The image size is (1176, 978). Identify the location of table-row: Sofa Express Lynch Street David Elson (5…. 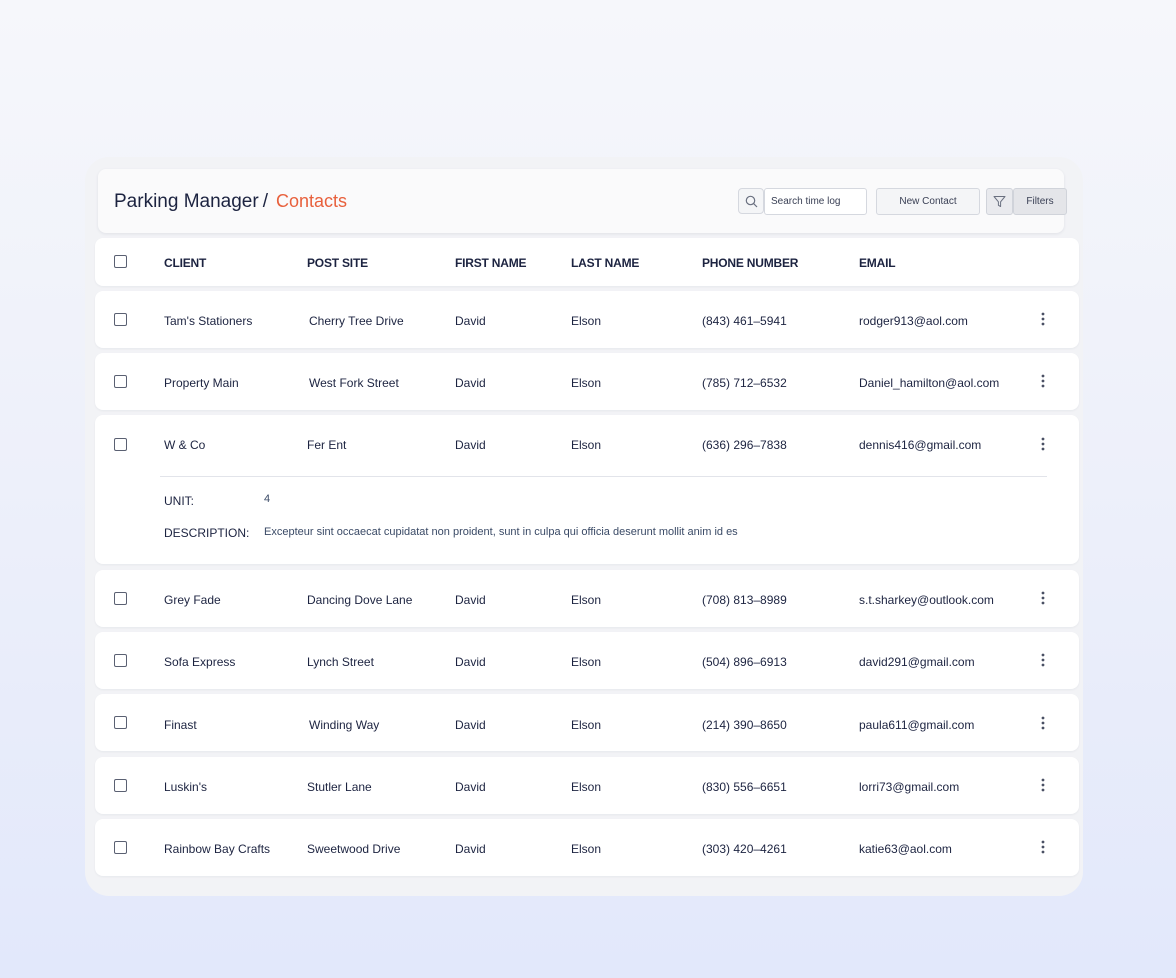
(587, 660).